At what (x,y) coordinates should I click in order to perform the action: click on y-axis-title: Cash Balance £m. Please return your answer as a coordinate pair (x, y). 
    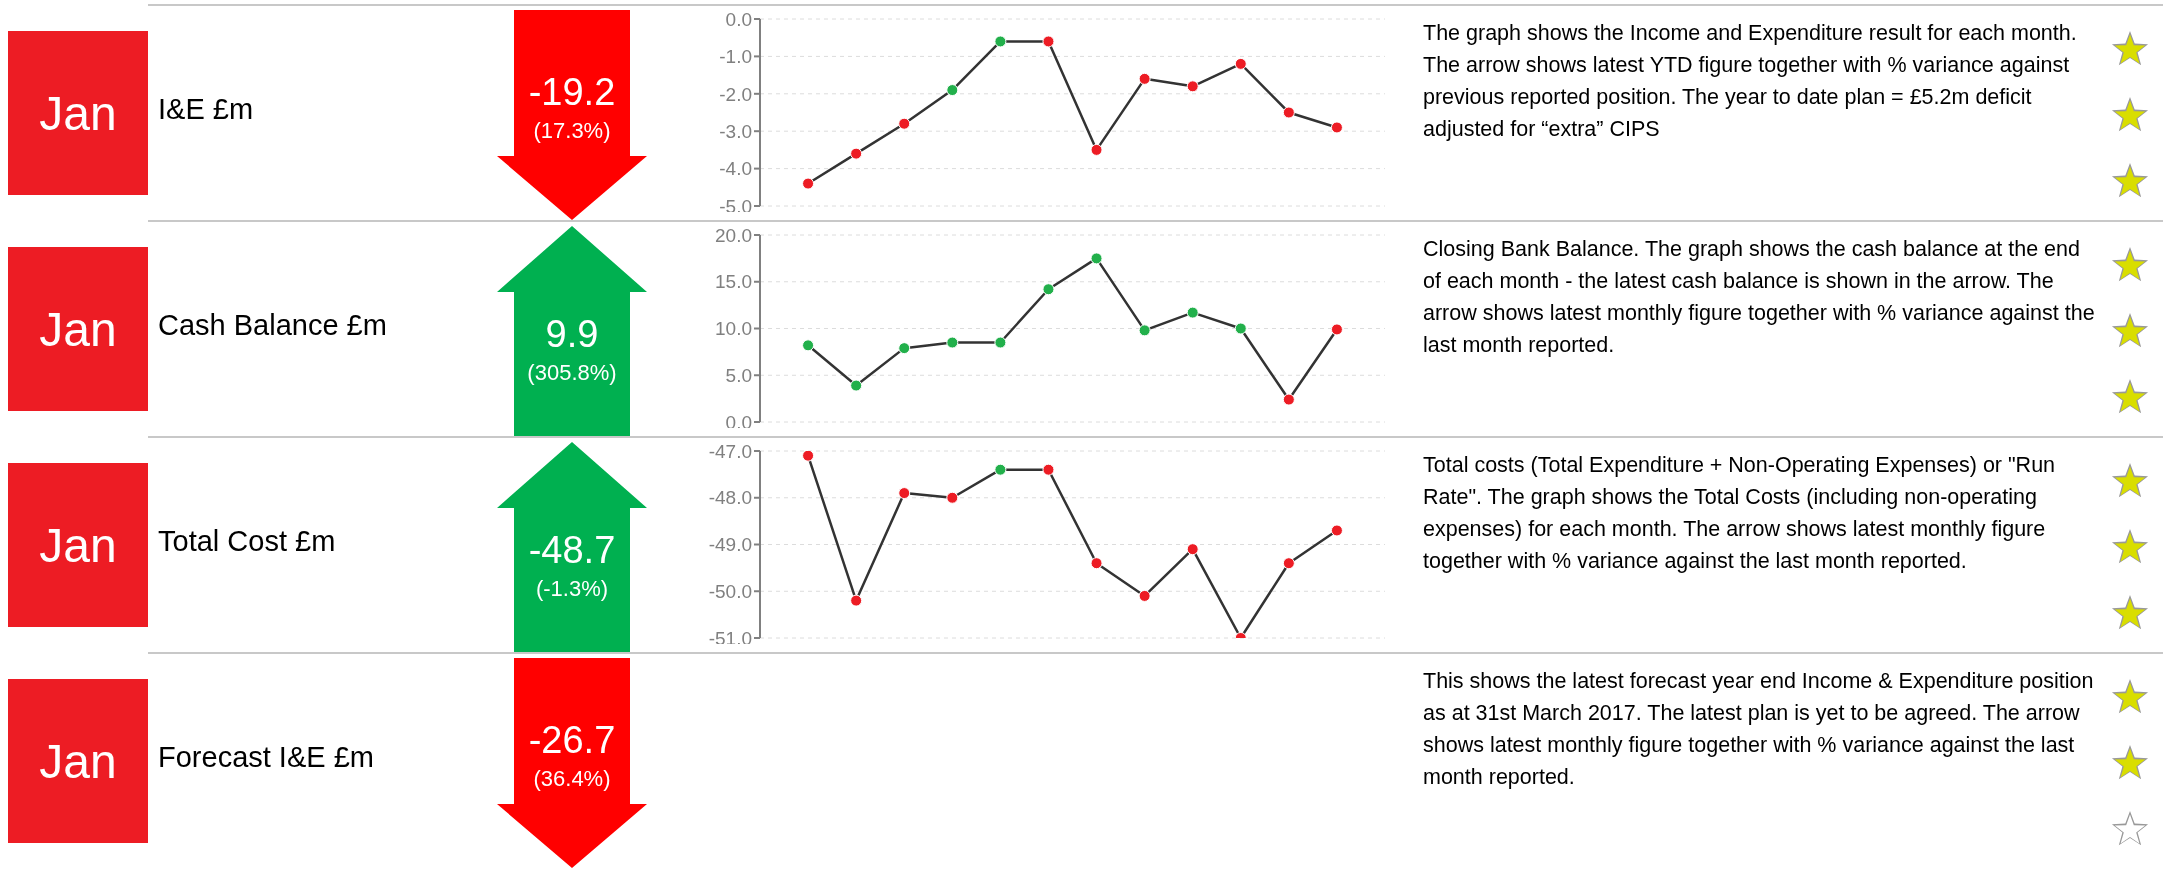
    Looking at the image, I should click on (272, 325).